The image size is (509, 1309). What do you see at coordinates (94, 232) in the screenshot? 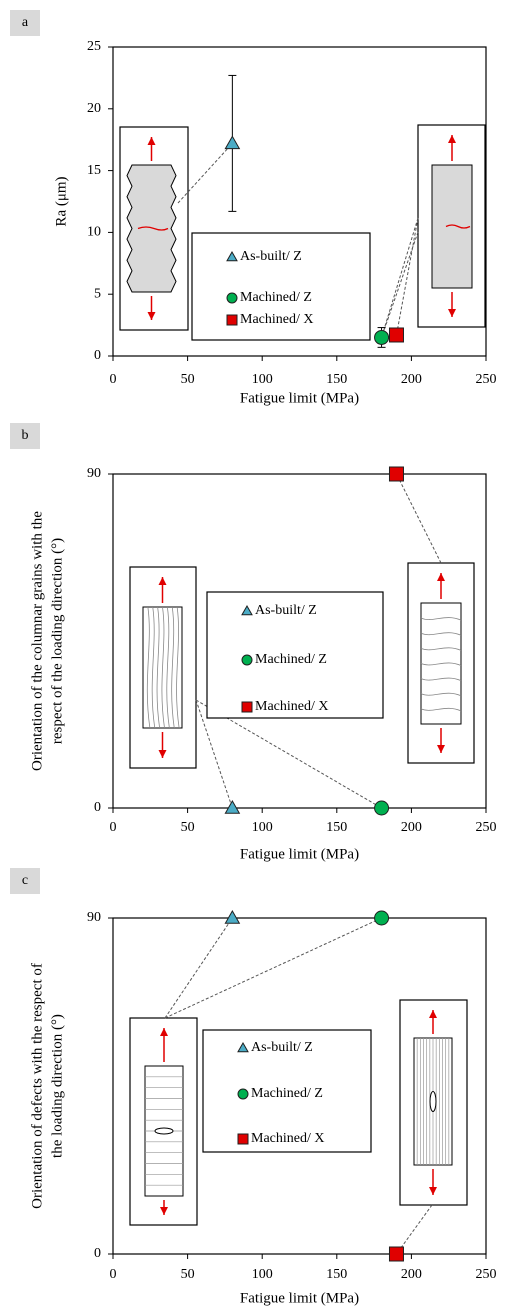
I see `y-tick-label: 10` at bounding box center [94, 232].